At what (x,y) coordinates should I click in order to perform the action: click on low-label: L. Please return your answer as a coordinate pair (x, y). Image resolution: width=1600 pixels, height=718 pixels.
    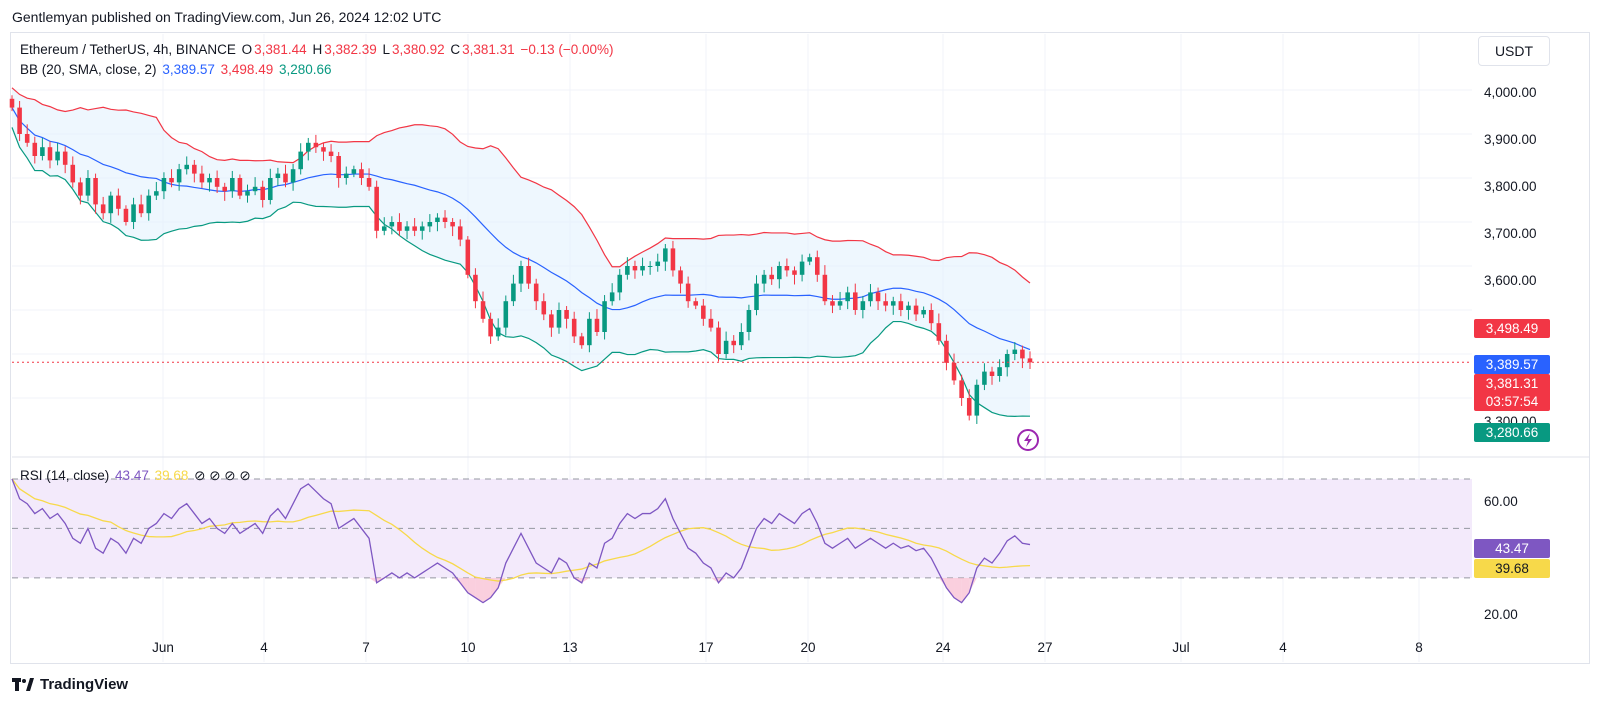
    Looking at the image, I should click on (386, 49).